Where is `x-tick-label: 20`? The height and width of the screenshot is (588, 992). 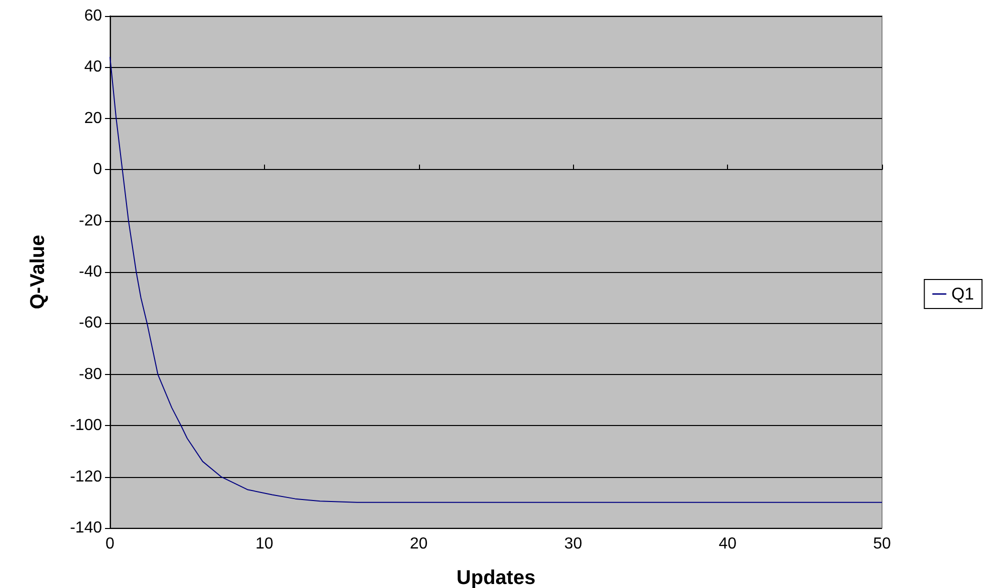
x-tick-label: 20 is located at coordinates (419, 544).